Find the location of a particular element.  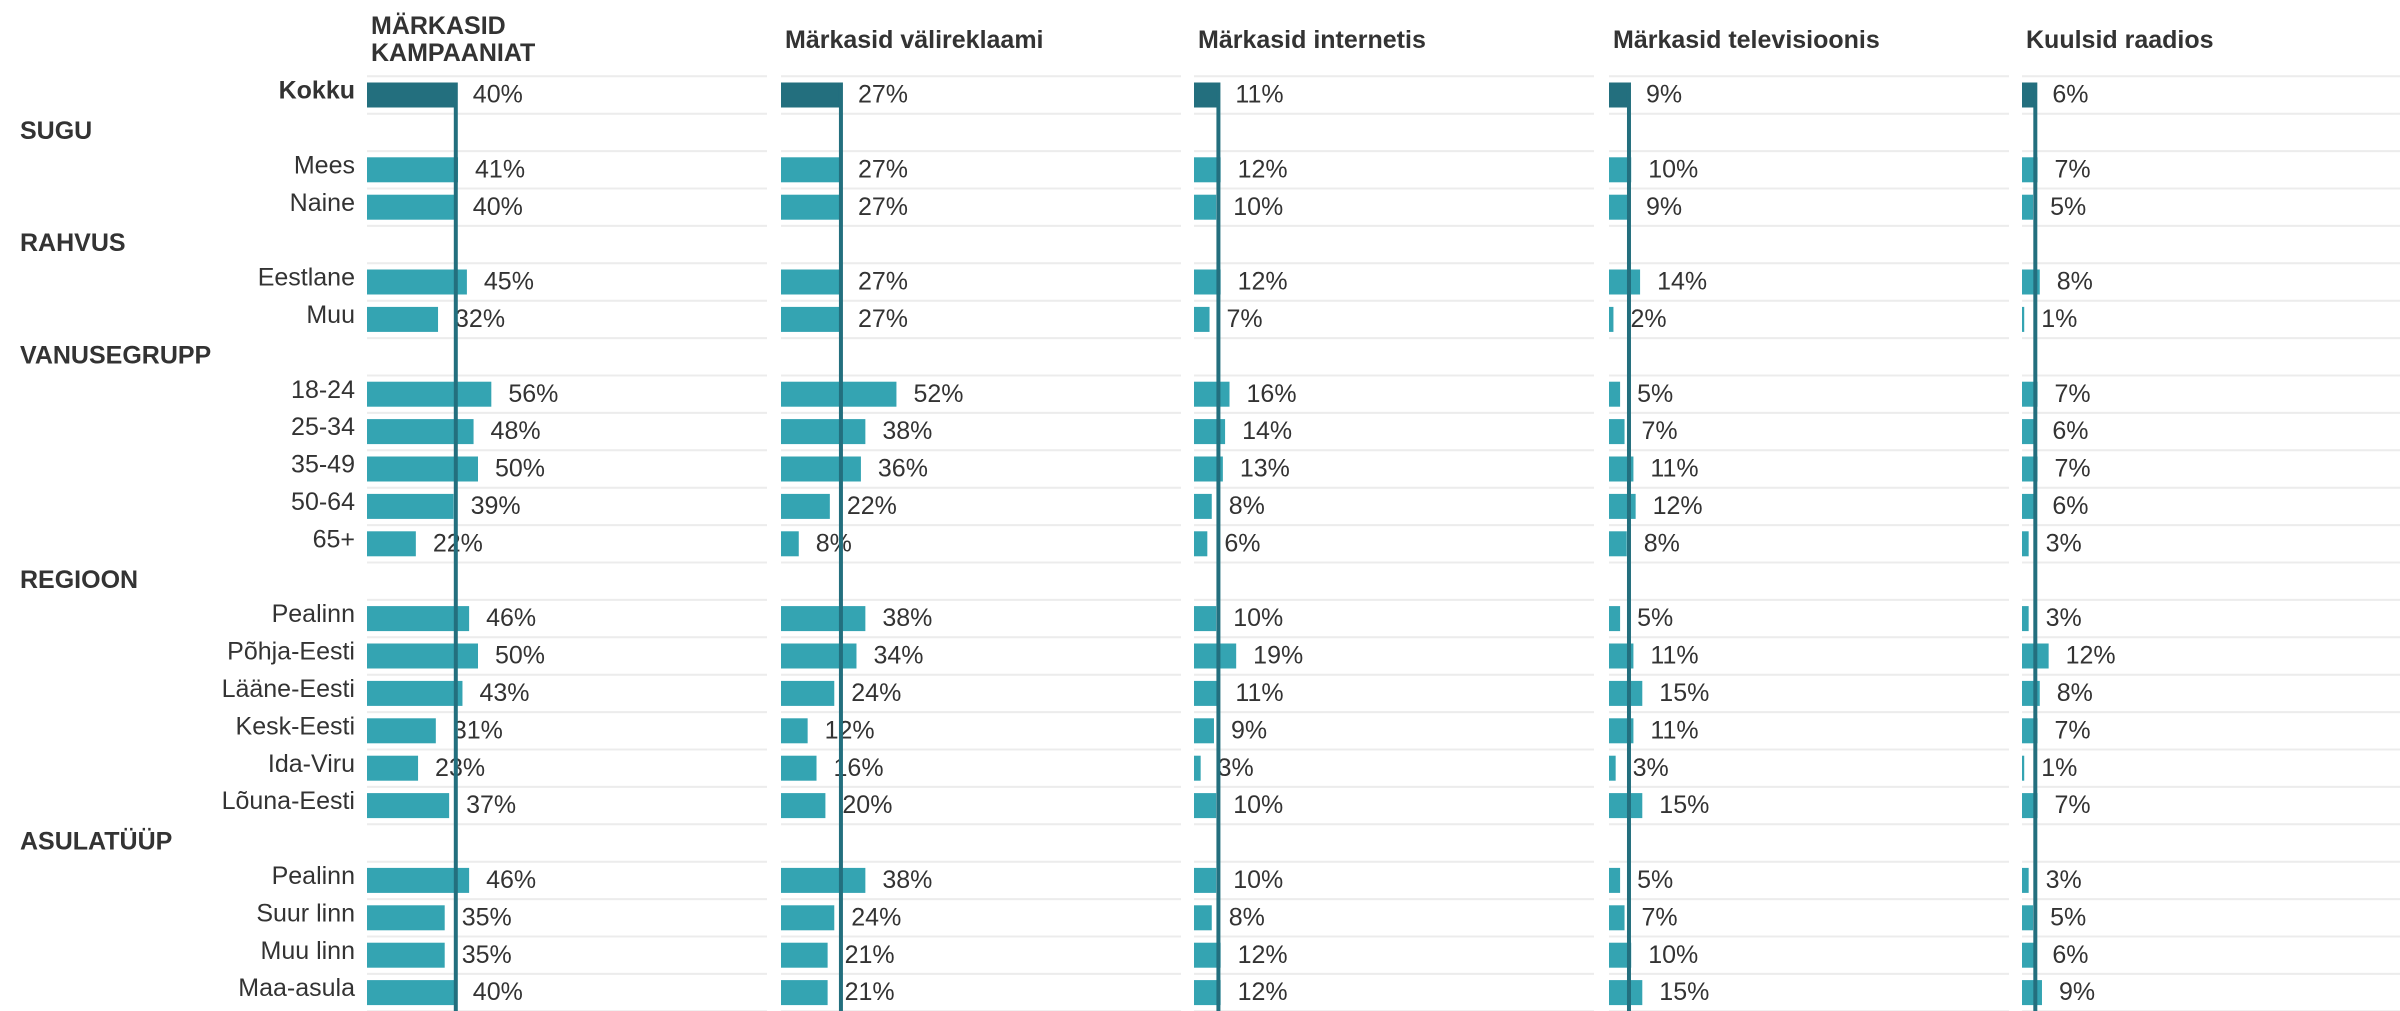

value-label: 2% is located at coordinates (1648, 319).